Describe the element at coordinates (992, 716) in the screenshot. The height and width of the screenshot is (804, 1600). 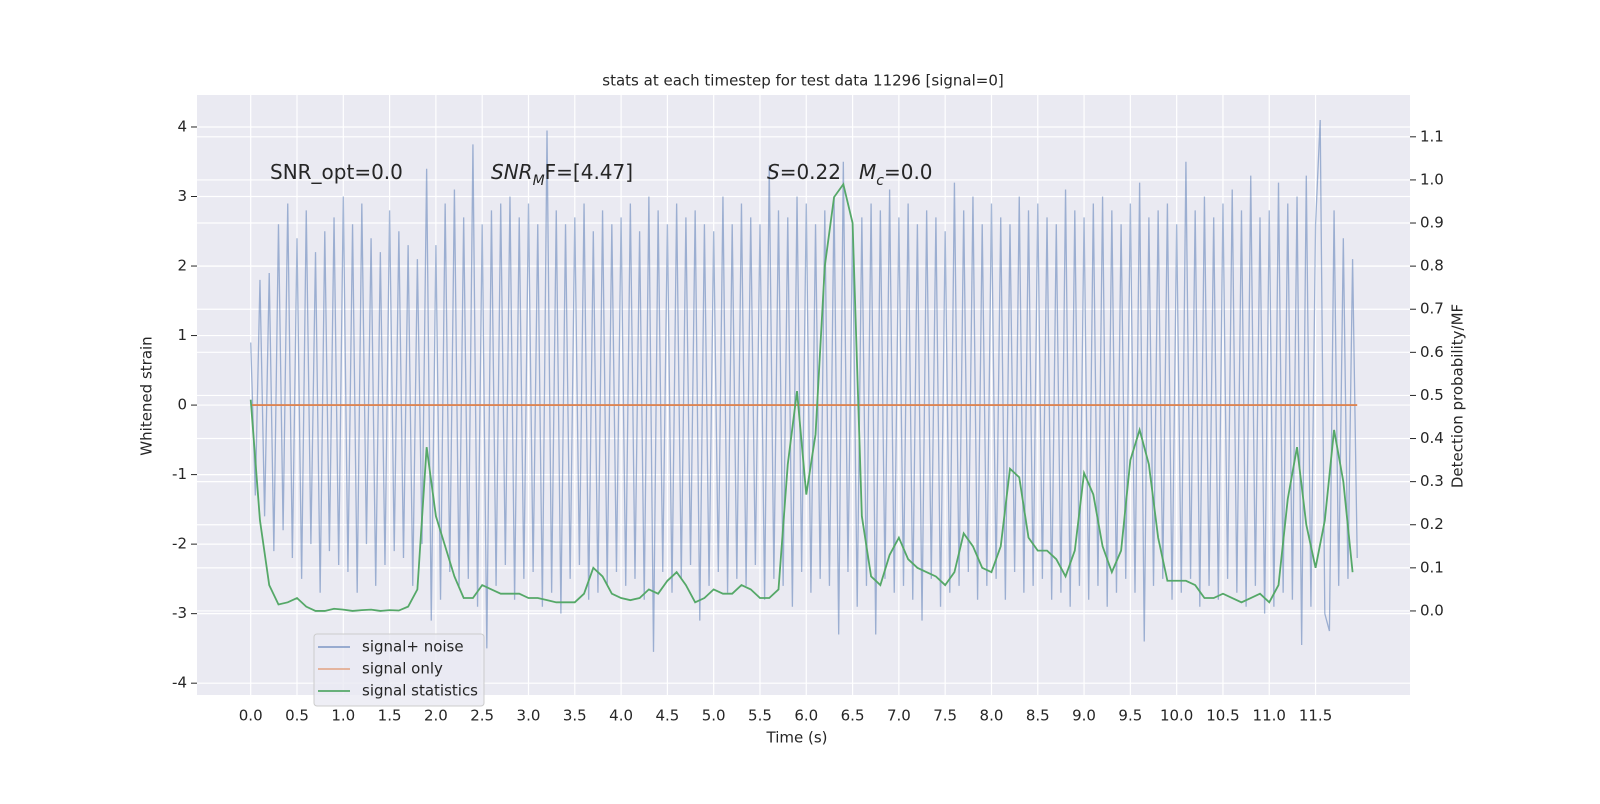
I see `x-tick-label: 8.0` at that location.